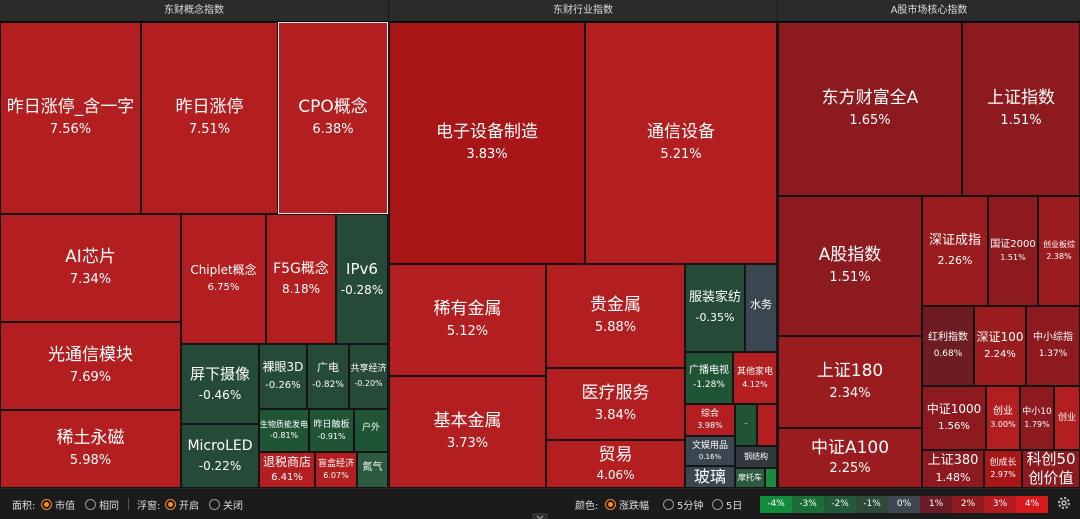  Describe the element at coordinates (1003, 469) in the screenshot. I see `heatmap-tile: 创成长 2.97%` at that location.